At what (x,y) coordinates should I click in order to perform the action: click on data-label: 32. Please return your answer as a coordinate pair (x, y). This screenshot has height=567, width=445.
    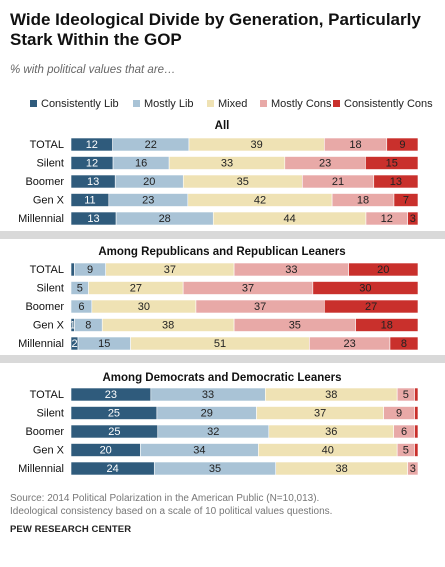
    Looking at the image, I should click on (213, 432).